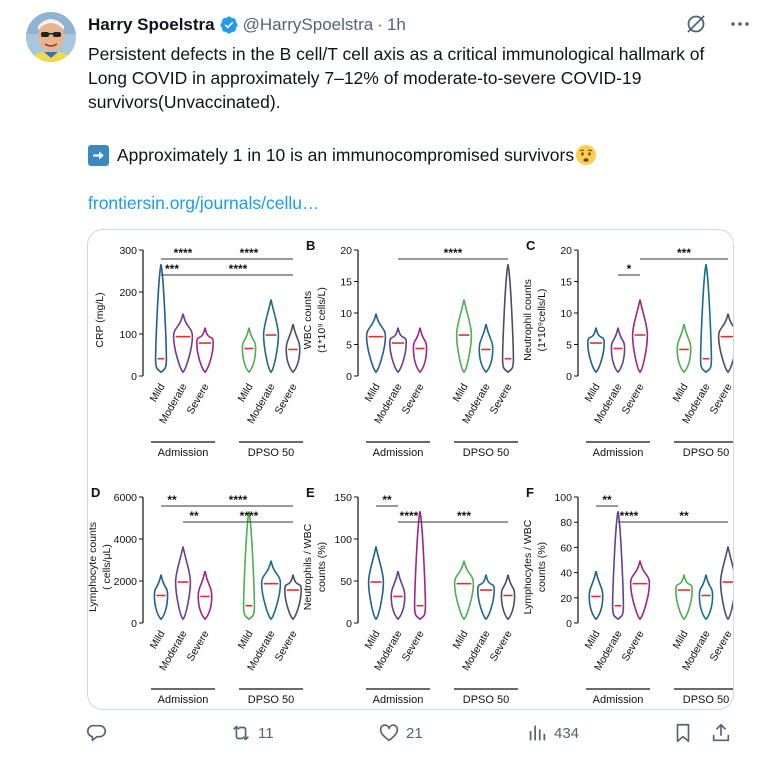 This screenshot has height=766, width=772. Describe the element at coordinates (389, 733) in the screenshot. I see `heart-icon` at that location.